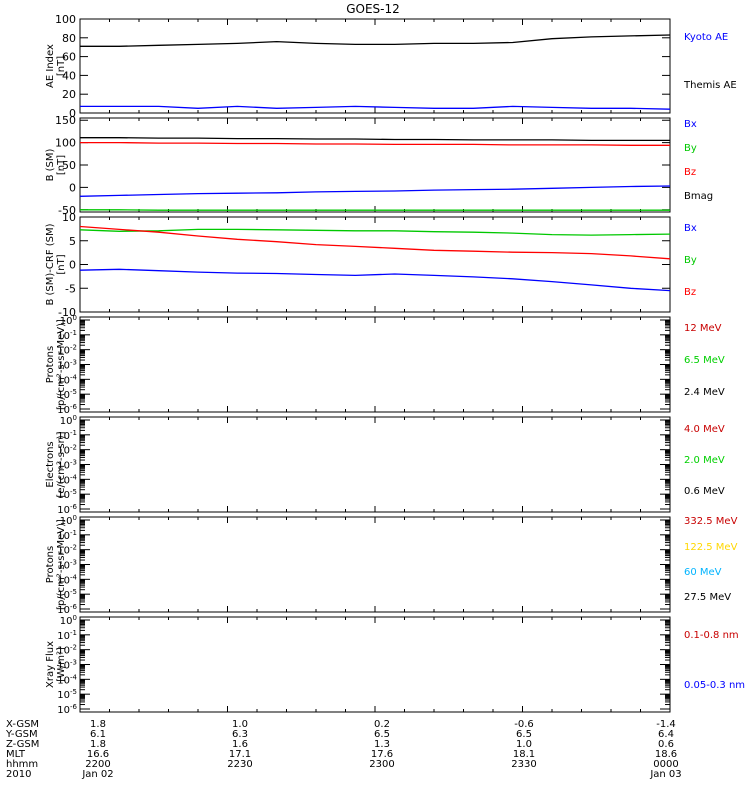 This screenshot has height=800, width=750. I want to click on series-line-by, so click(375, 232).